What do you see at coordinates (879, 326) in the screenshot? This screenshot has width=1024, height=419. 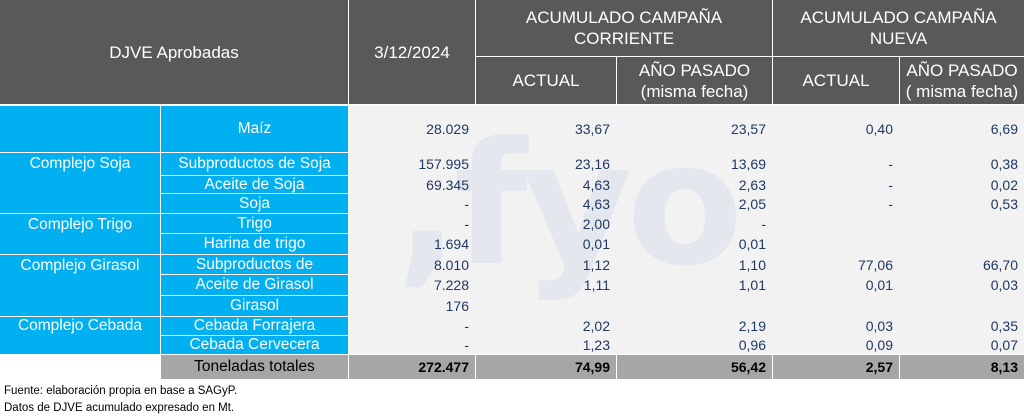 I see `cell-new-actual: 0,03` at bounding box center [879, 326].